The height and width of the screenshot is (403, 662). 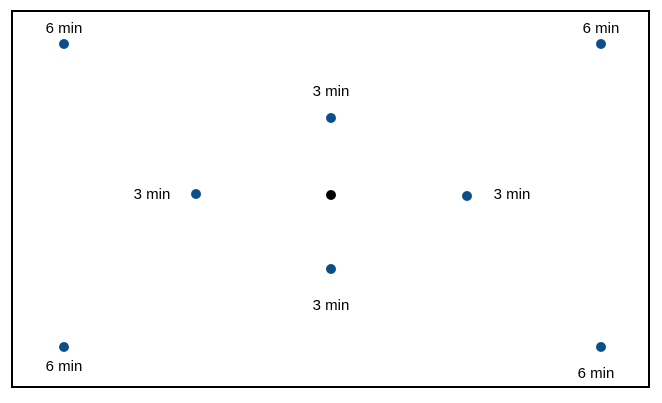 I want to click on point-right-middle, so click(x=467, y=196).